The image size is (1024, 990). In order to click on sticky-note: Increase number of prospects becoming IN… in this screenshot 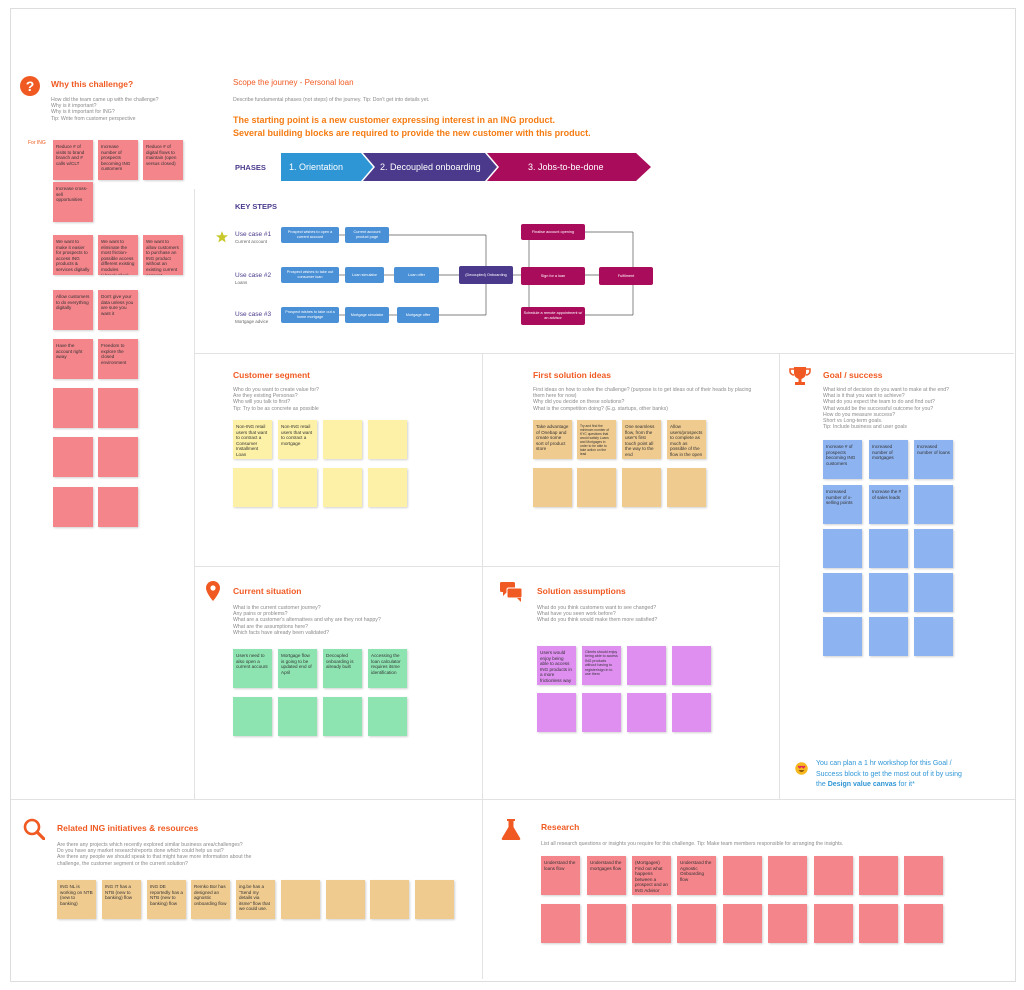, I will do `click(118, 160)`.